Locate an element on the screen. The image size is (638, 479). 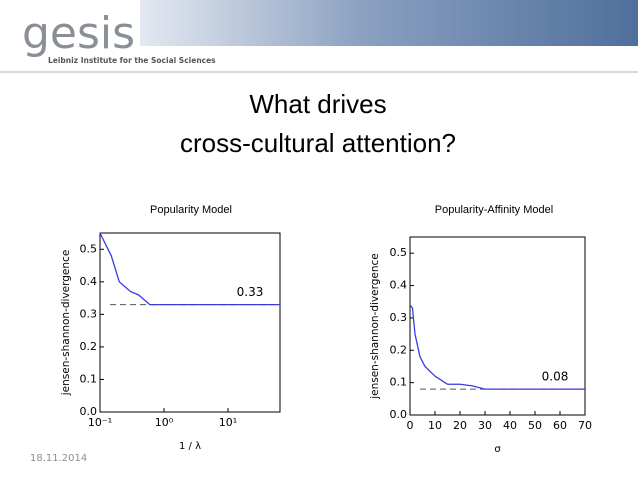
x-axis-label: σ is located at coordinates (497, 449).